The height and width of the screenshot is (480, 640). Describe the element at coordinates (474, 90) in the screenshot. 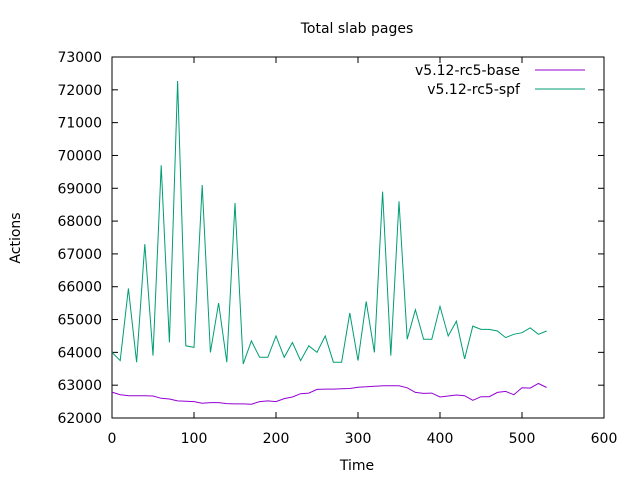

I see `legend-label-2: v5.12-rc5-spf` at that location.